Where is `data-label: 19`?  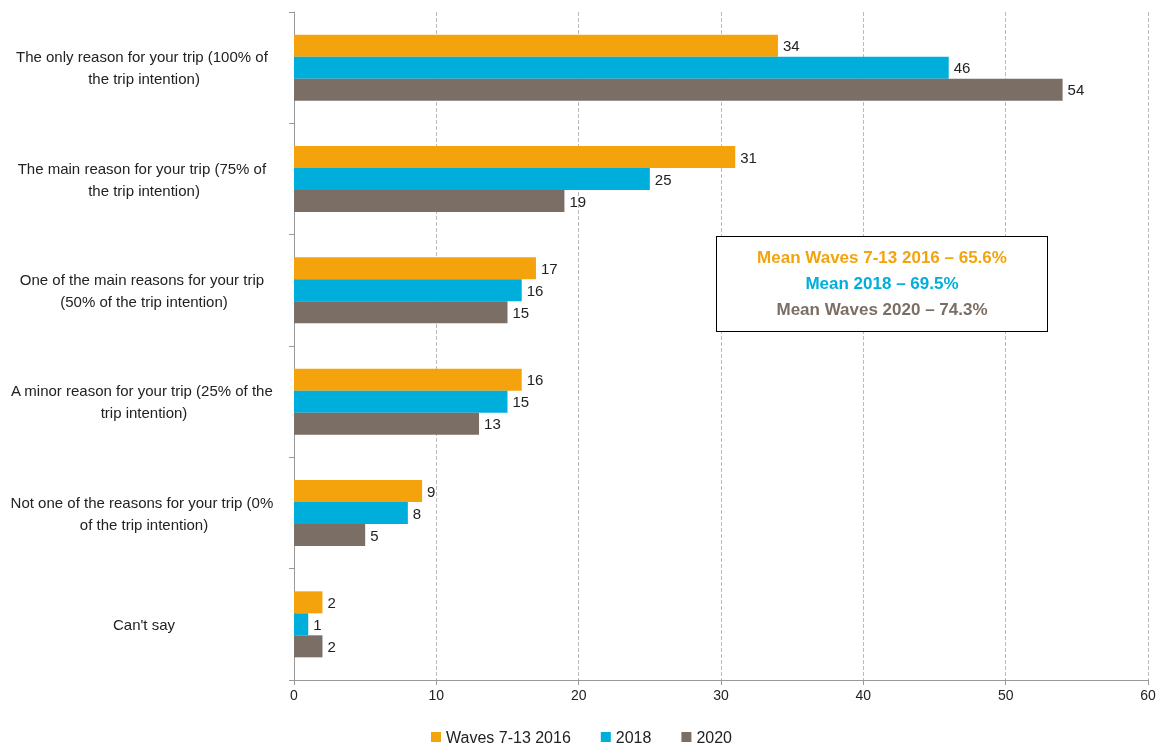 data-label: 19 is located at coordinates (578, 201).